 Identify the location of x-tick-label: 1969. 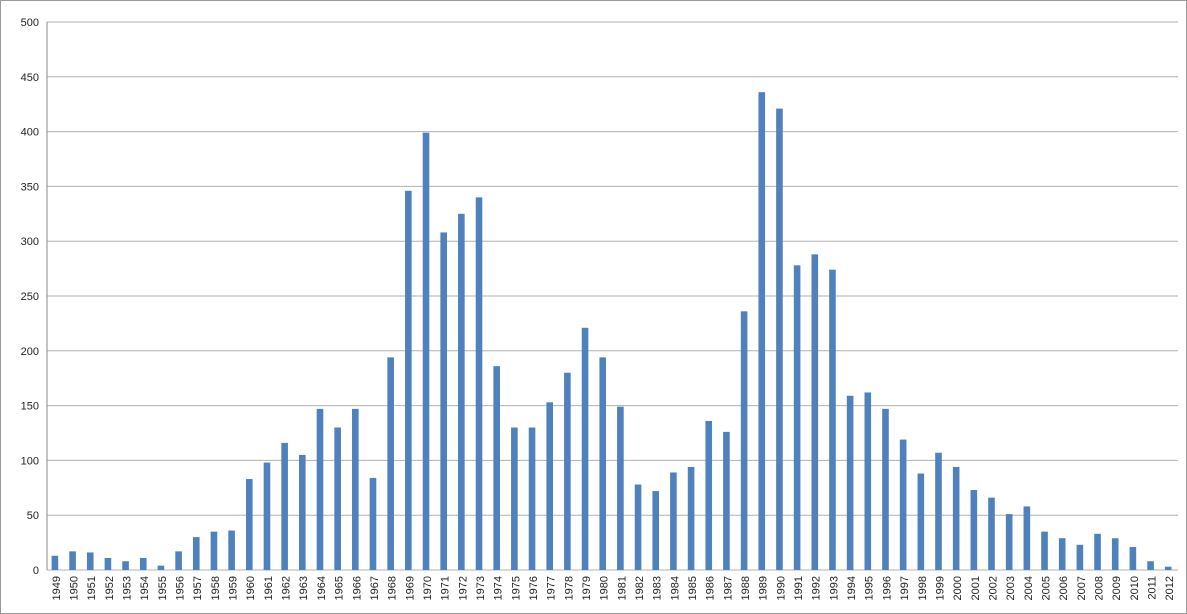
(410, 588).